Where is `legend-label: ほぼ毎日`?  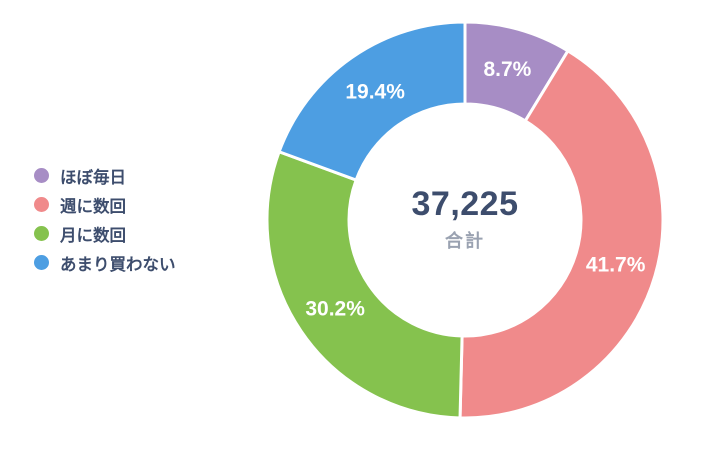 legend-label: ほぼ毎日 is located at coordinates (93, 177).